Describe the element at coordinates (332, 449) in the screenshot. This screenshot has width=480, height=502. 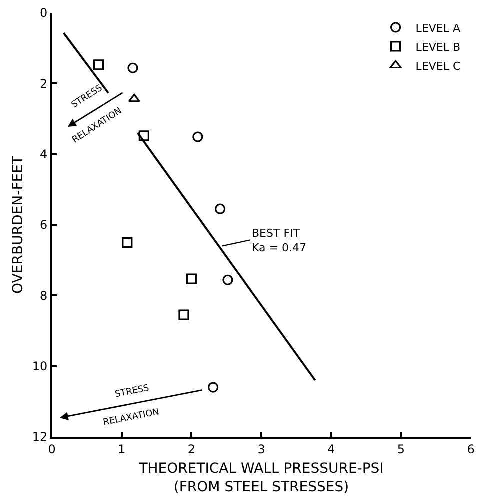
I see `x-tick-label: 4` at that location.